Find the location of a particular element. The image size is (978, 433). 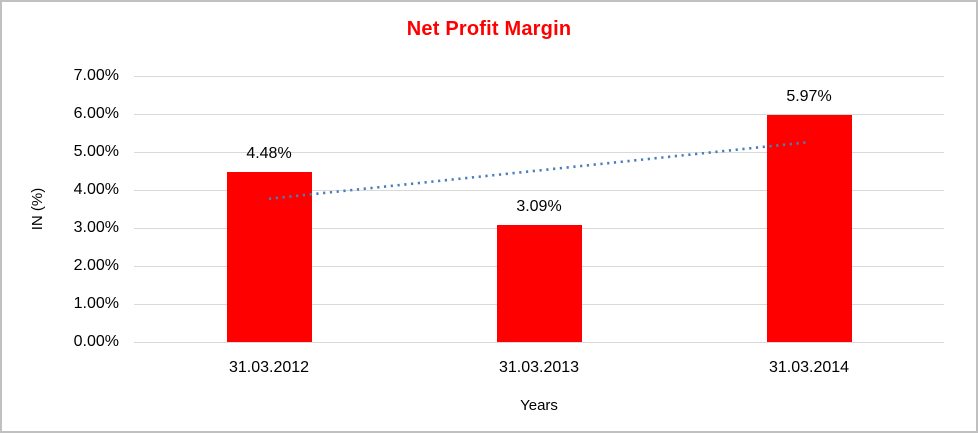

y-tick-label: 4.00% is located at coordinates (96, 189).